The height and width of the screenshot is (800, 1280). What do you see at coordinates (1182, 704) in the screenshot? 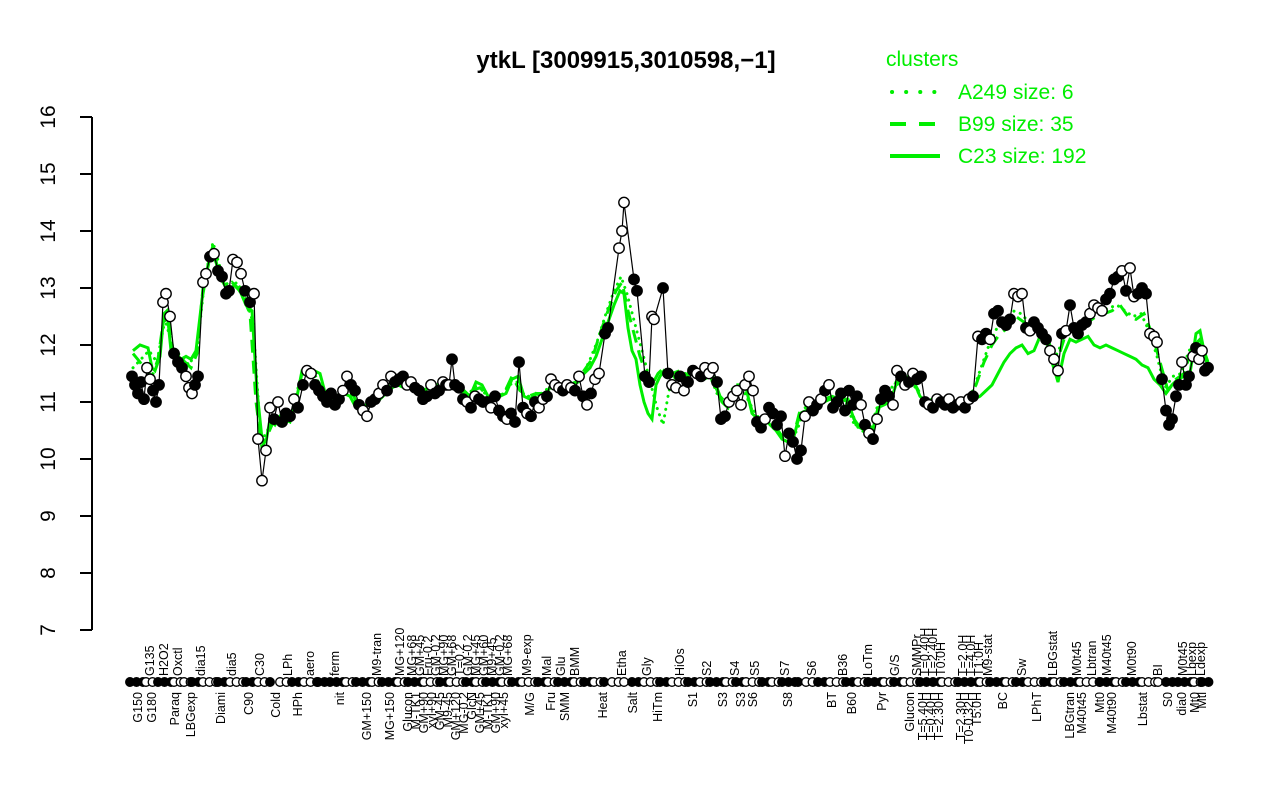
I see `x-condition-label: dia0` at bounding box center [1182, 704].